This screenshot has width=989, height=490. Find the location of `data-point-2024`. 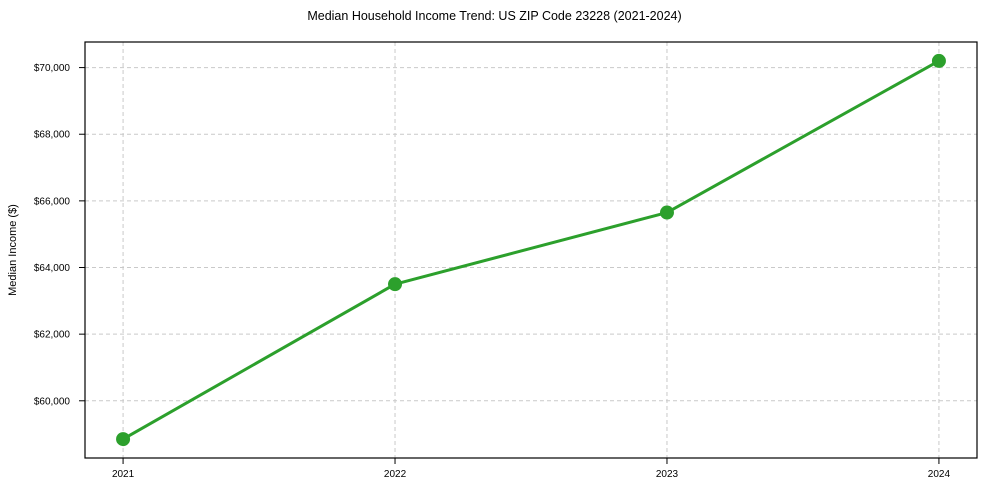

data-point-2024 is located at coordinates (938, 60).